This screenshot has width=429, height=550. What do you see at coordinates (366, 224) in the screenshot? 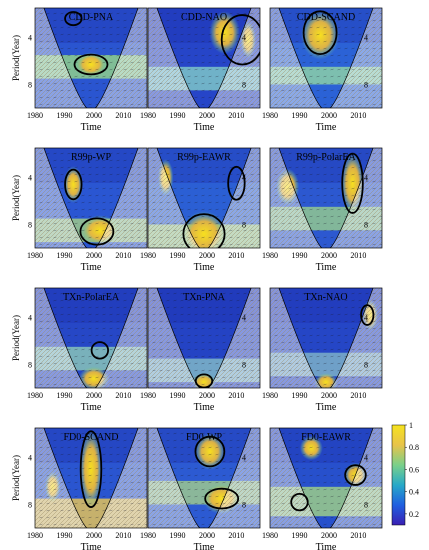
I see `y-tick-label: 8` at bounding box center [366, 224].